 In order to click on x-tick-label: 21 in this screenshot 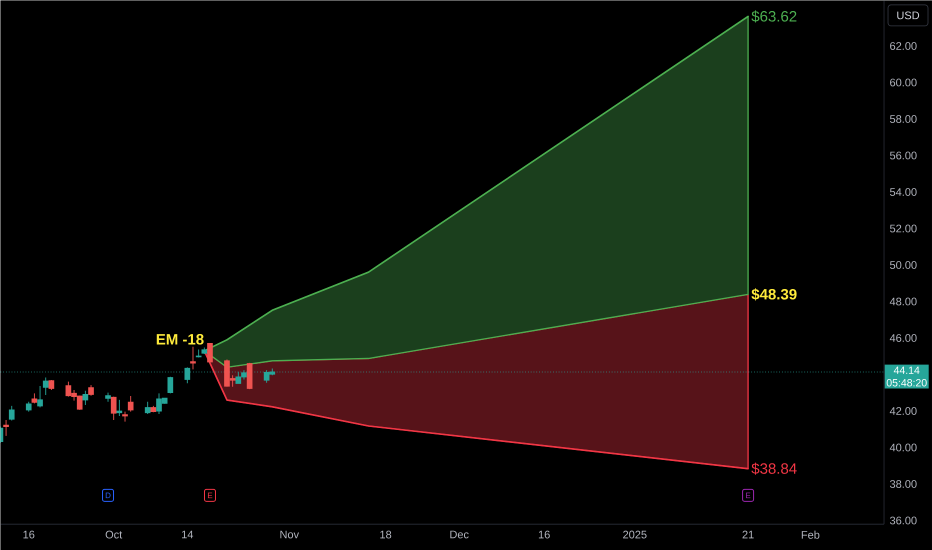, I will do `click(748, 534)`.